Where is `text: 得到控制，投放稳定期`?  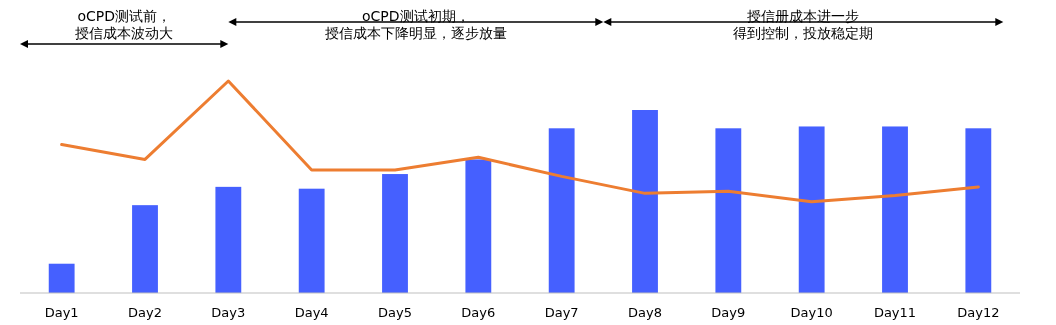
text: 得到控制，投放稳定期 is located at coordinates (803, 33).